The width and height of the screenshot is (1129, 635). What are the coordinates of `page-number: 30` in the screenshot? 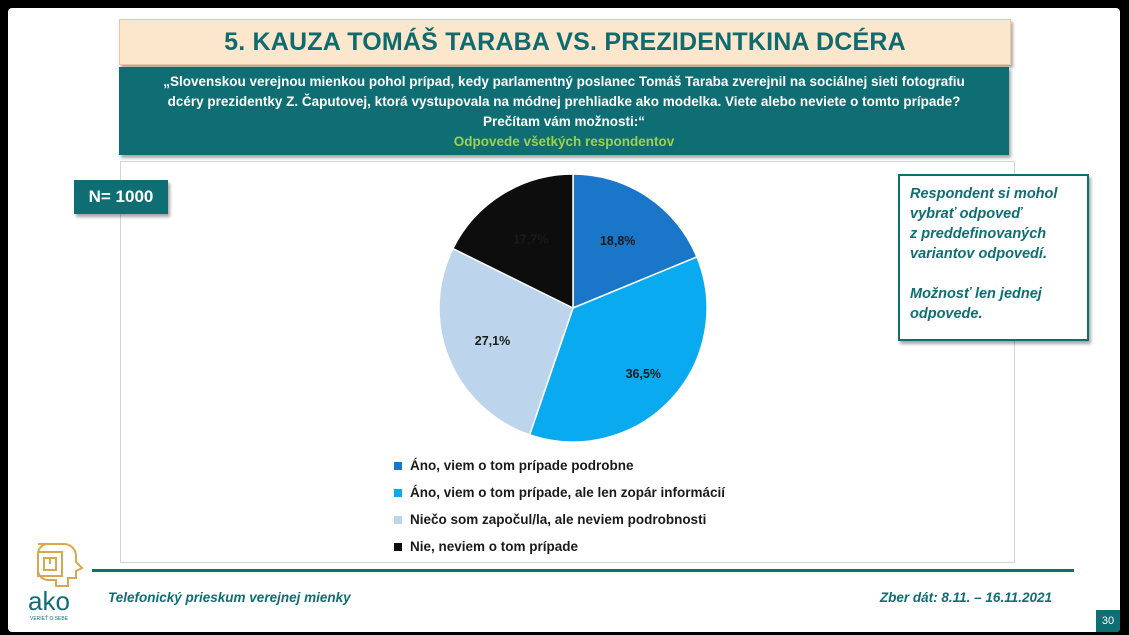 It's located at (1108, 621).